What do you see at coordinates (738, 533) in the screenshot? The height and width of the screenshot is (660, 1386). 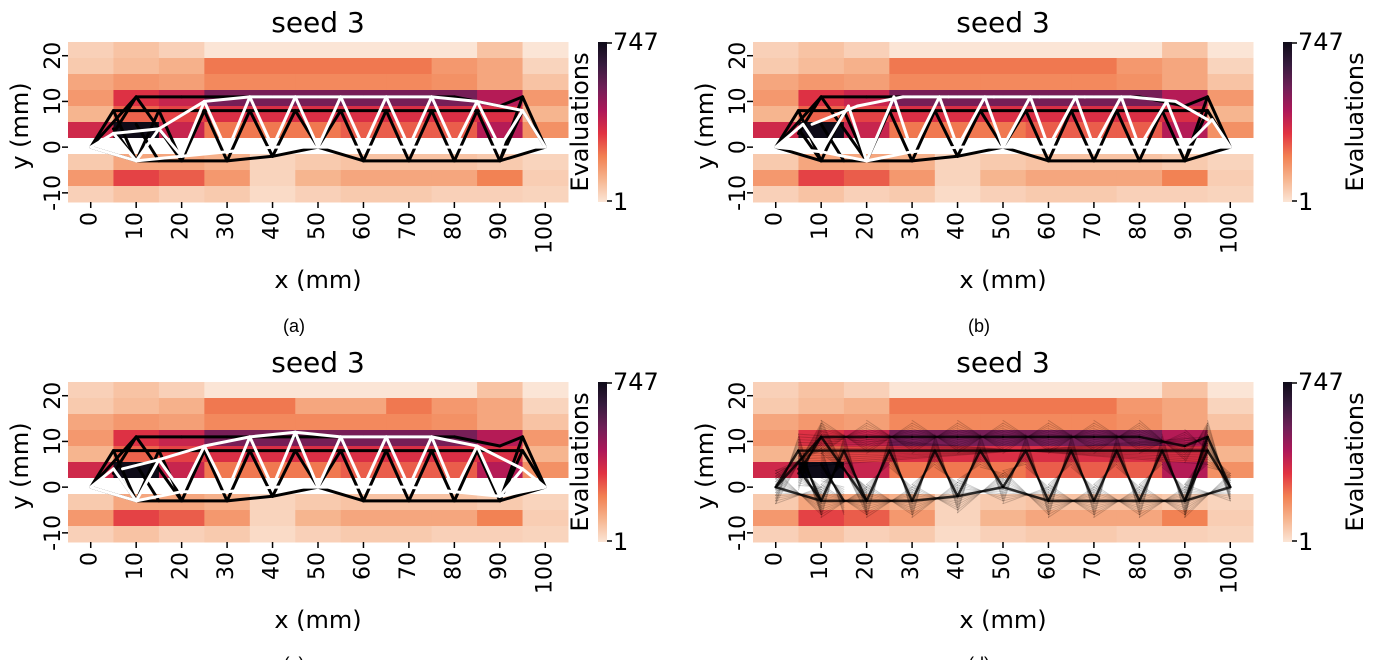 I see `y-tick-label: -10` at bounding box center [738, 533].